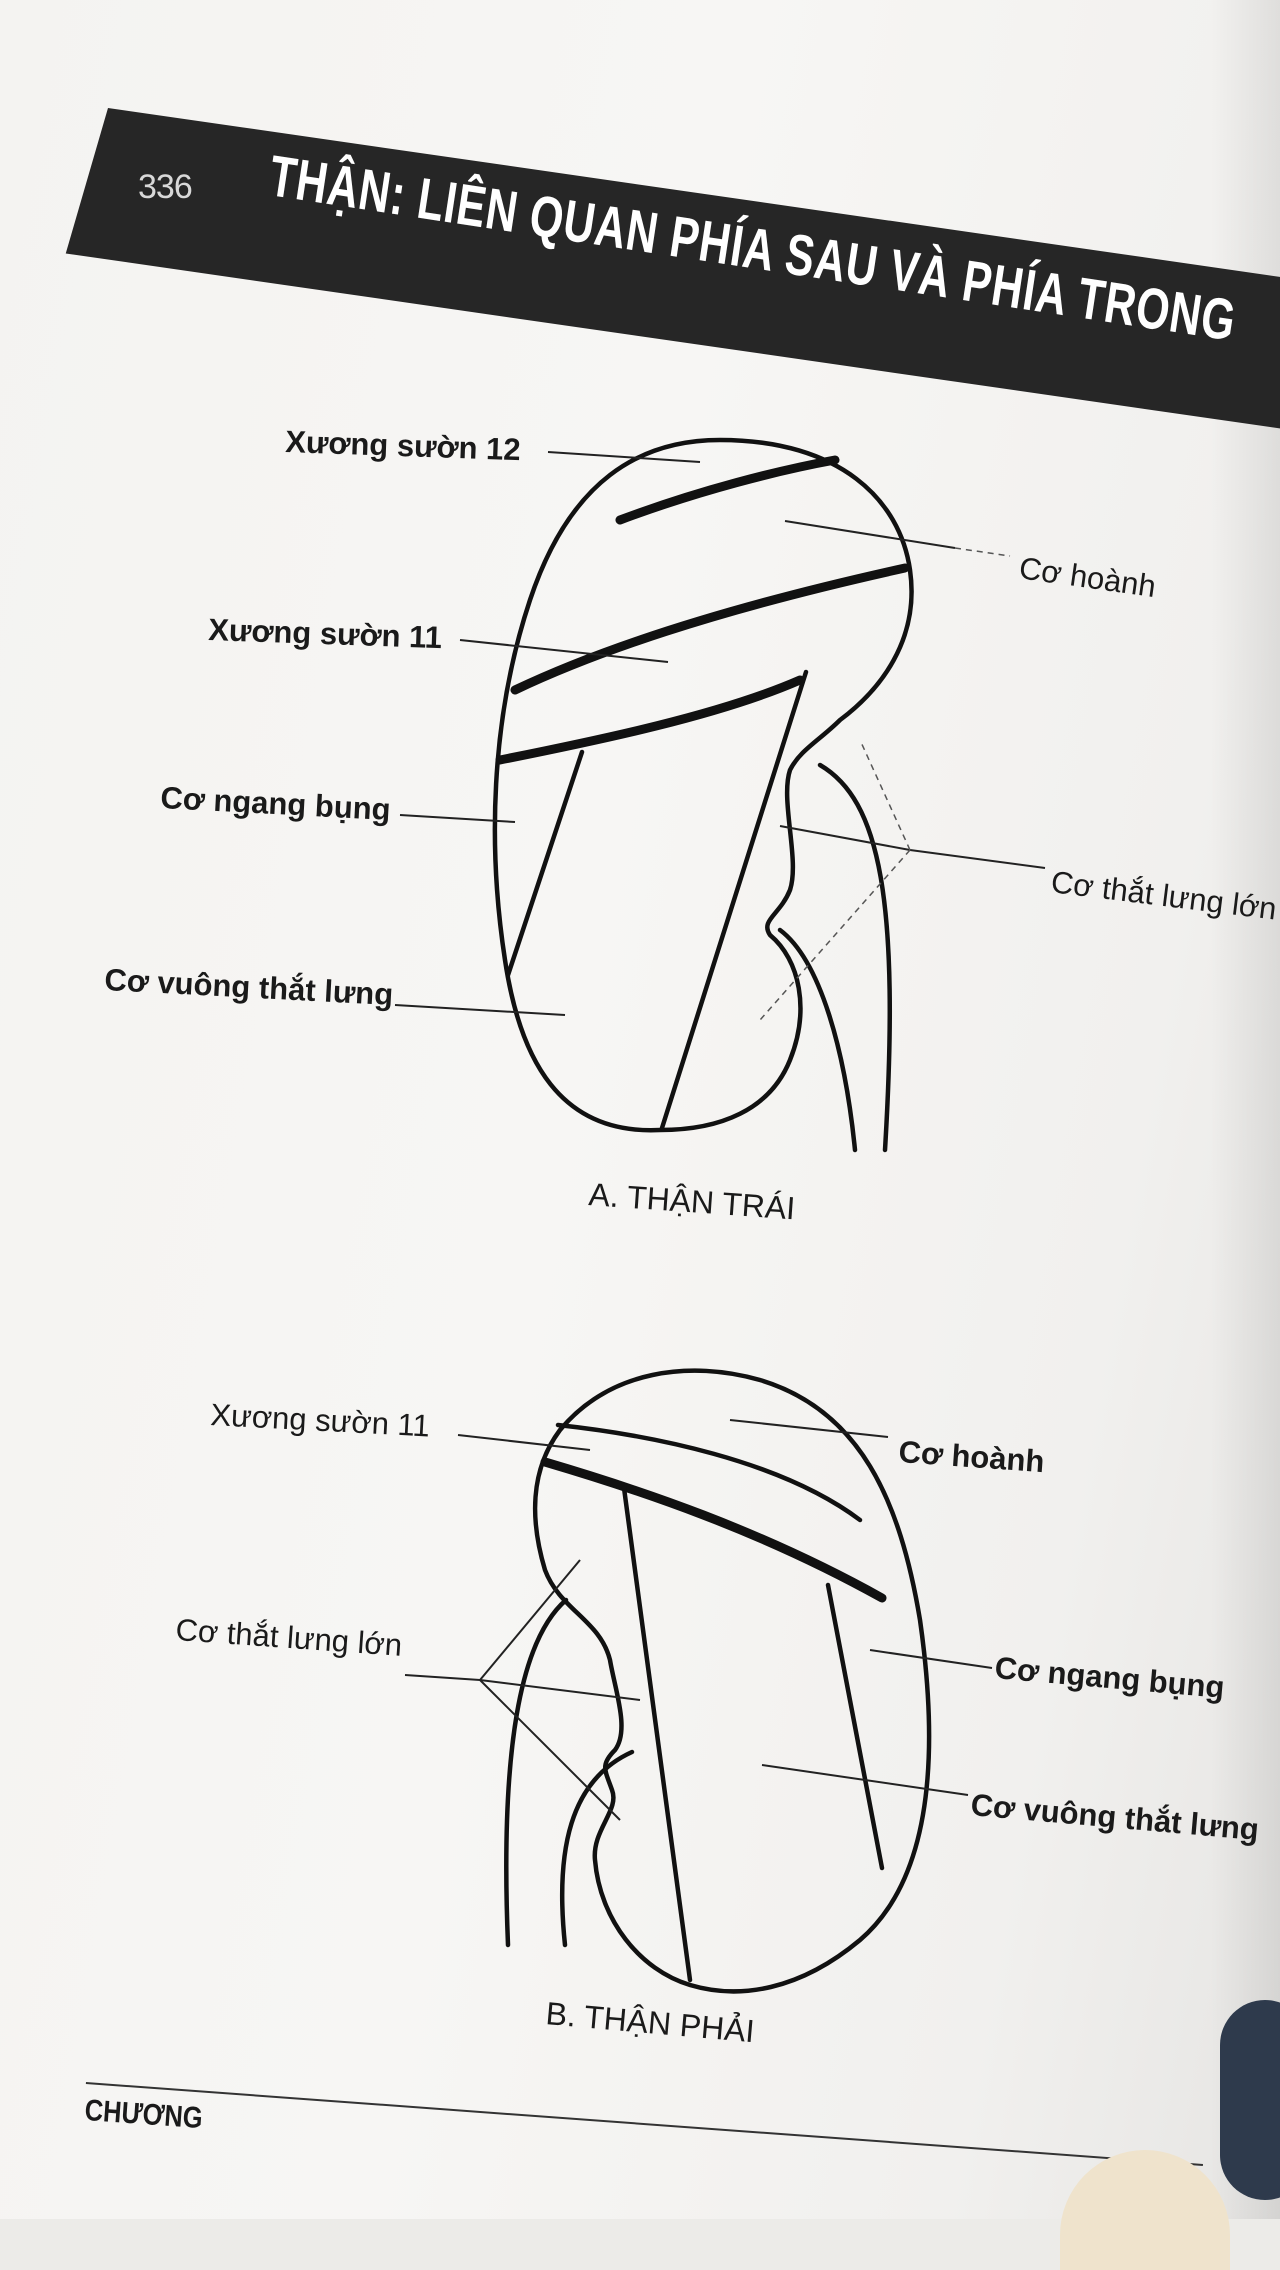 Image resolution: width=1280 pixels, height=2270 pixels. I want to click on leader-psoas-b, so click(442, 1677).